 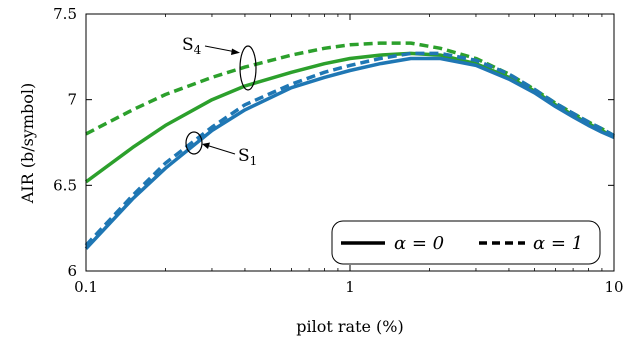 I want to click on legend-label-alpha1: α = 1, so click(x=558, y=243).